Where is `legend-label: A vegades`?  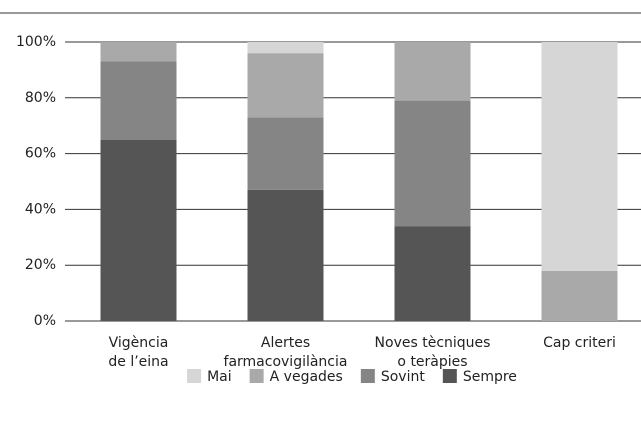
legend-label: A vegades is located at coordinates (306, 377).